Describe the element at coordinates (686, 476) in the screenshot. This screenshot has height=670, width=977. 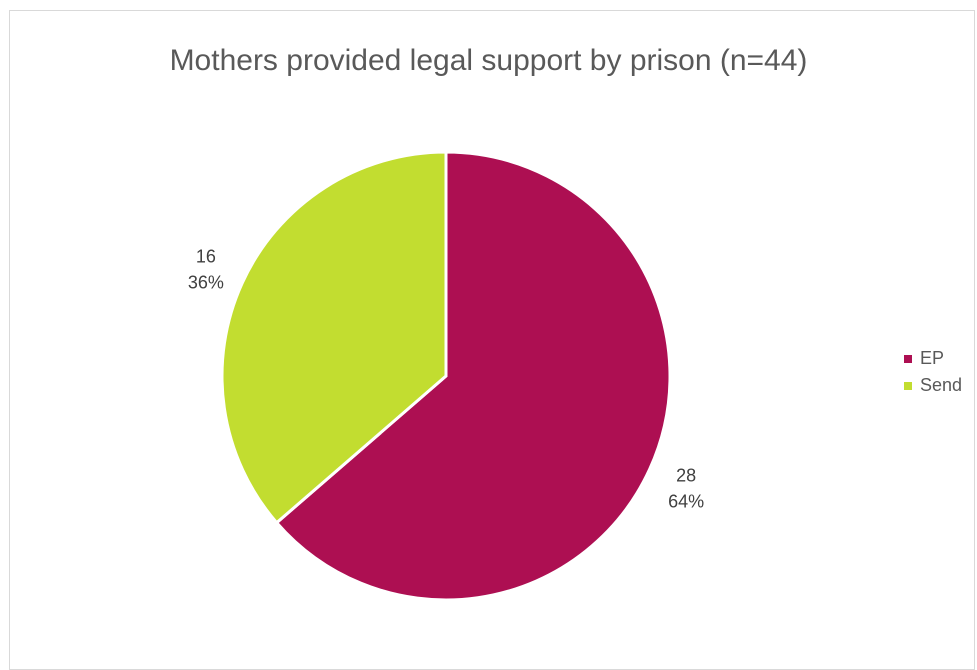
I see `data-label-value-ep: 28` at that location.